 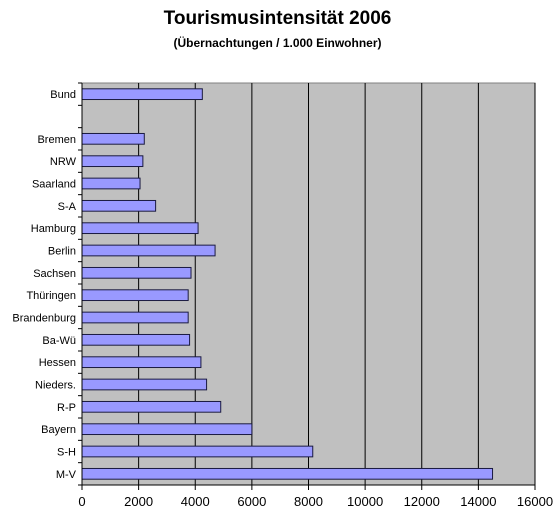 I want to click on y-tick-label: S-A, so click(x=67, y=207).